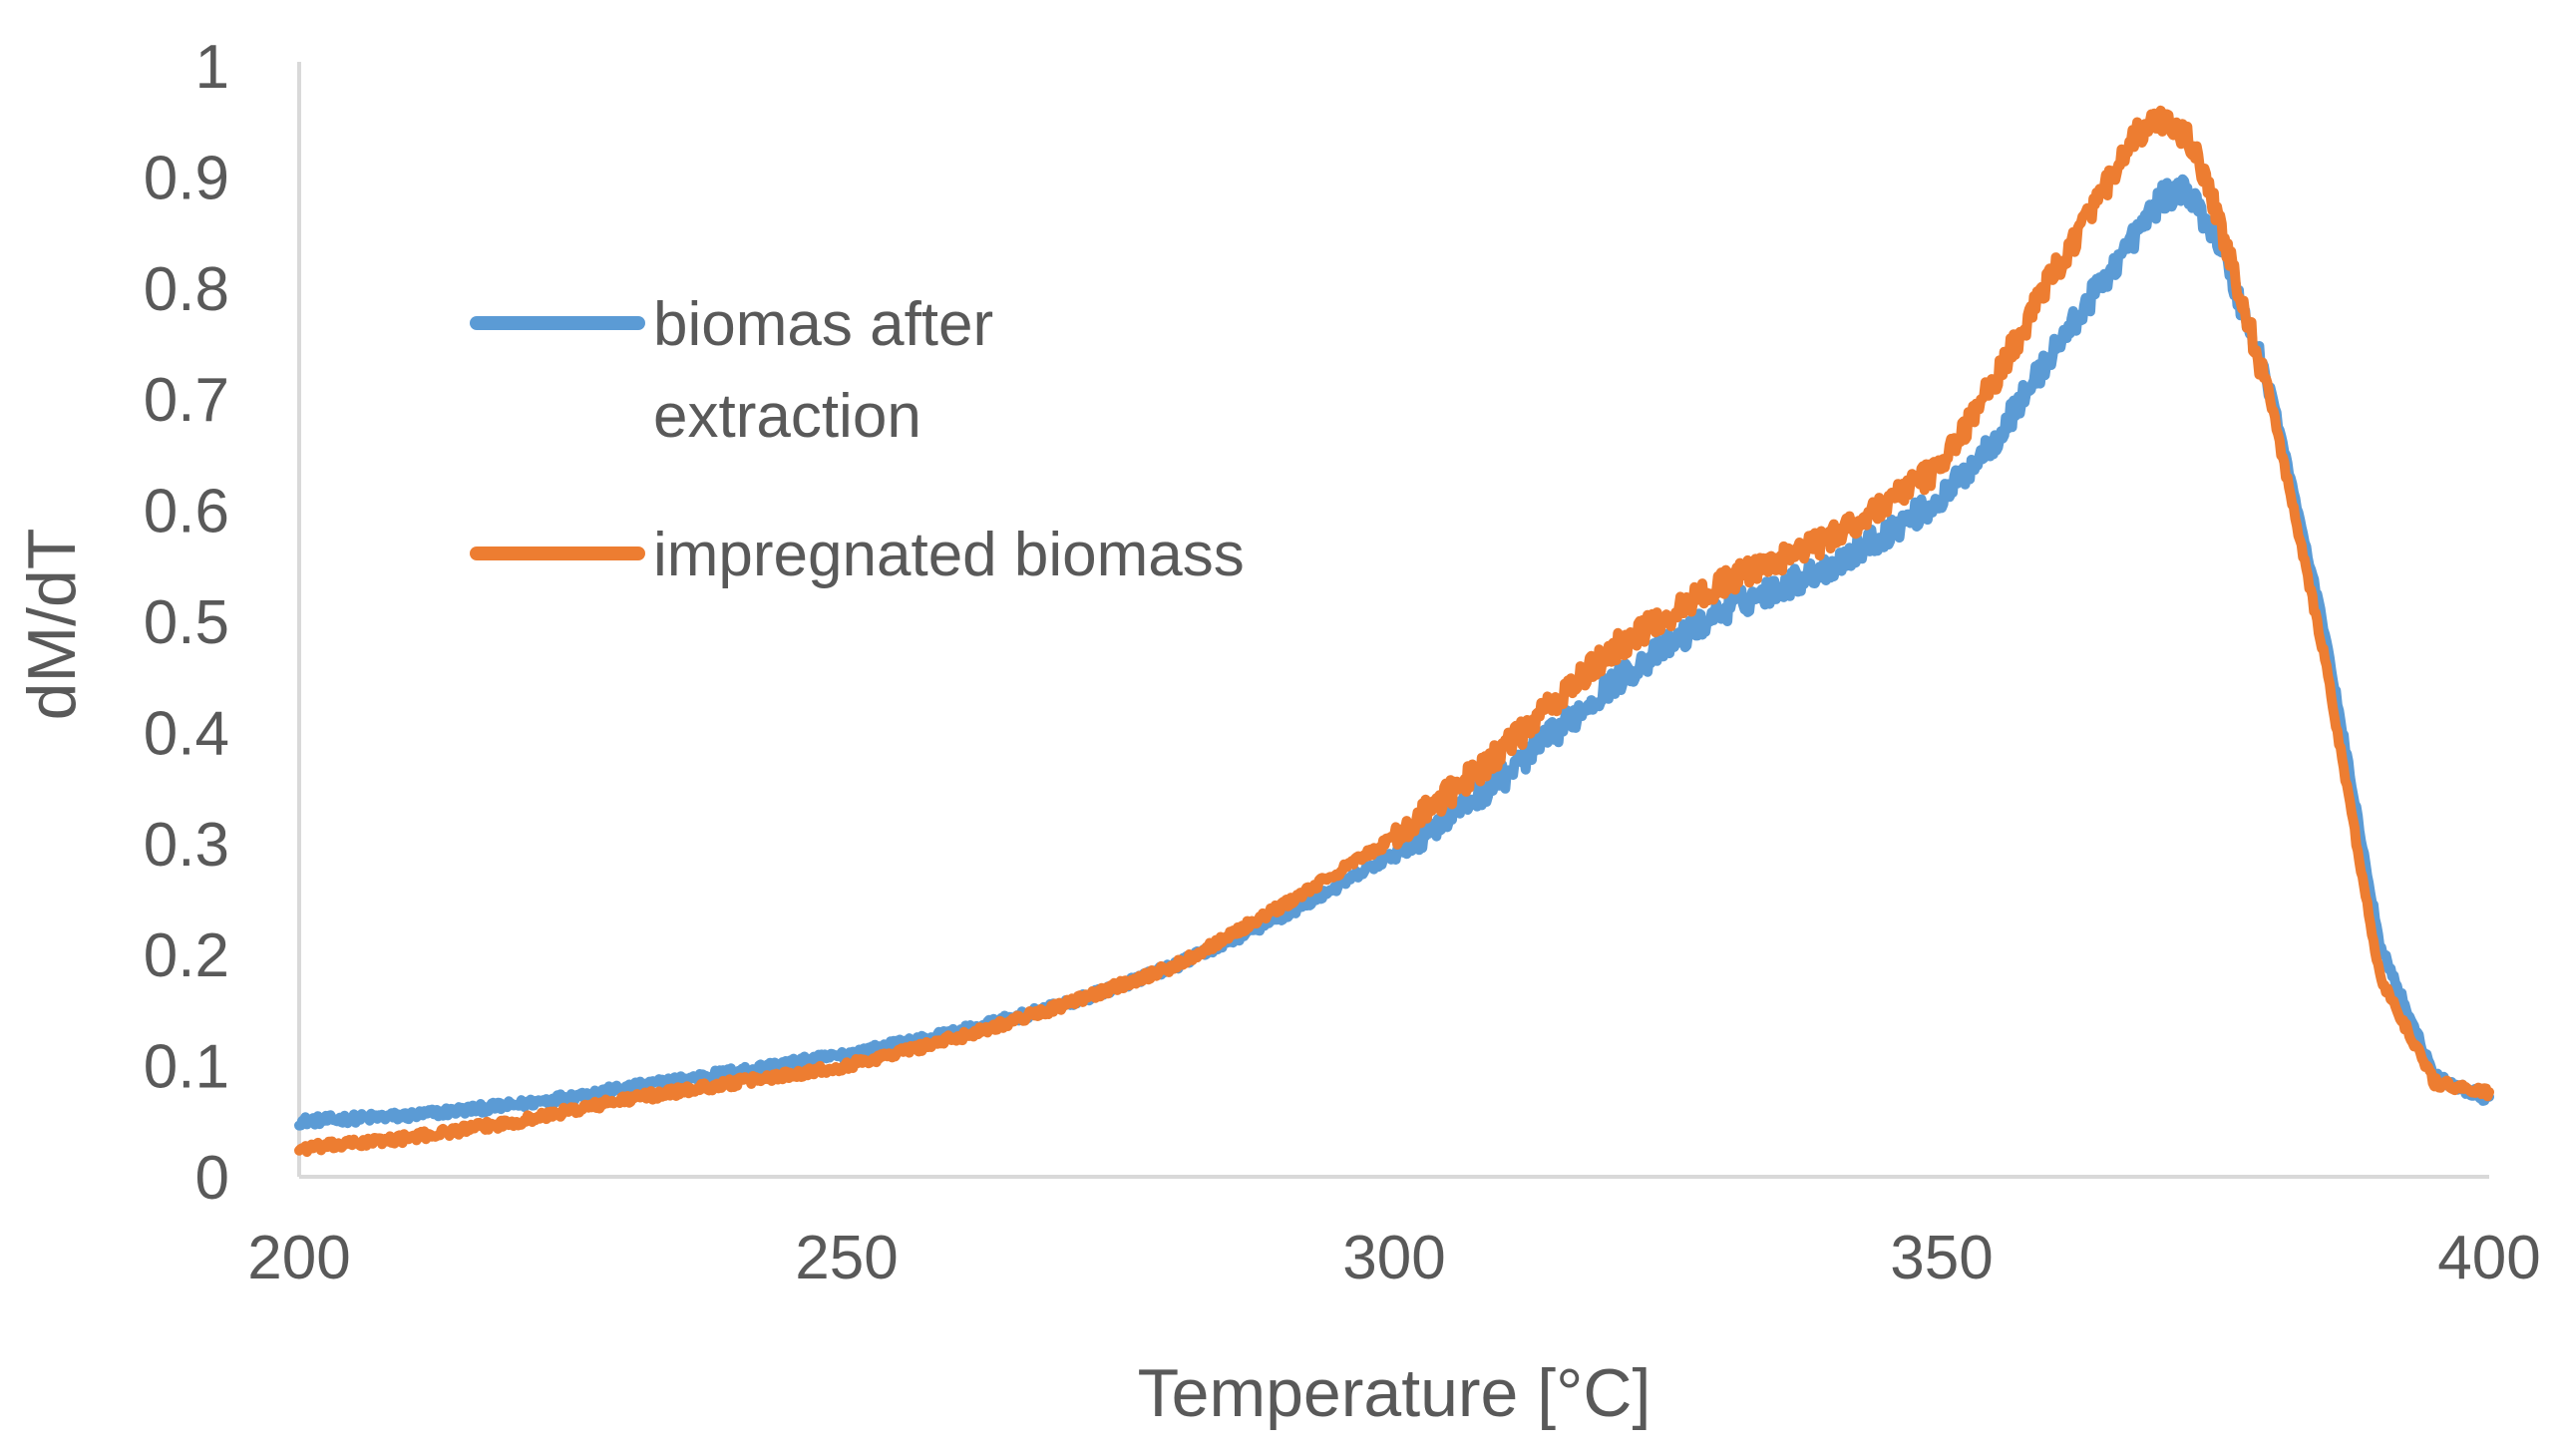  Describe the element at coordinates (186, 512) in the screenshot. I see `y-tick-label: 0.6` at that location.